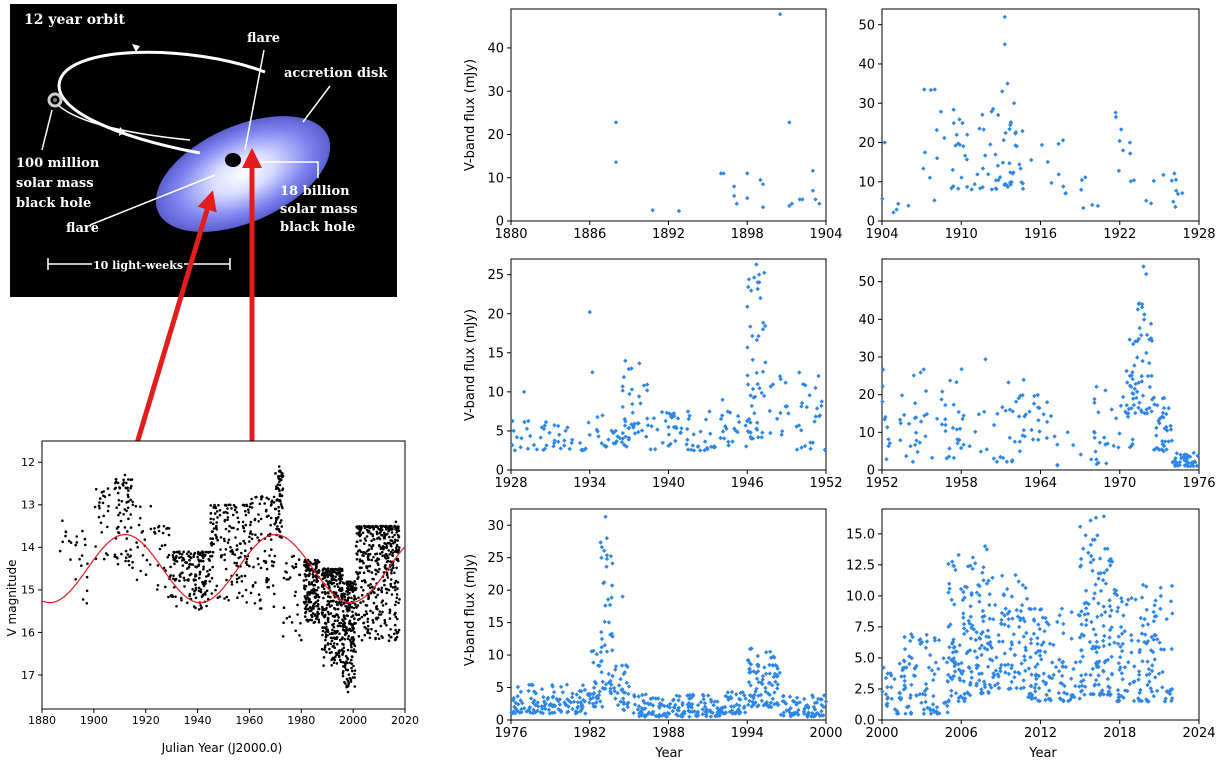 The width and height of the screenshot is (1229, 767). I want to click on y-tick-label: 50, so click(866, 25).